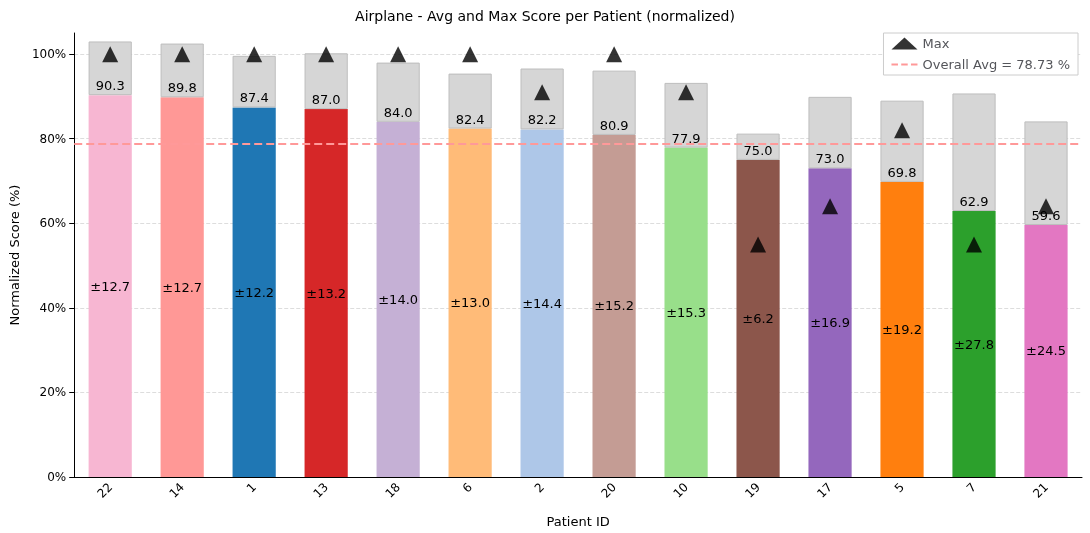 The image size is (1090, 533). What do you see at coordinates (686, 138) in the screenshot?
I see `data-label: 77.9` at bounding box center [686, 138].